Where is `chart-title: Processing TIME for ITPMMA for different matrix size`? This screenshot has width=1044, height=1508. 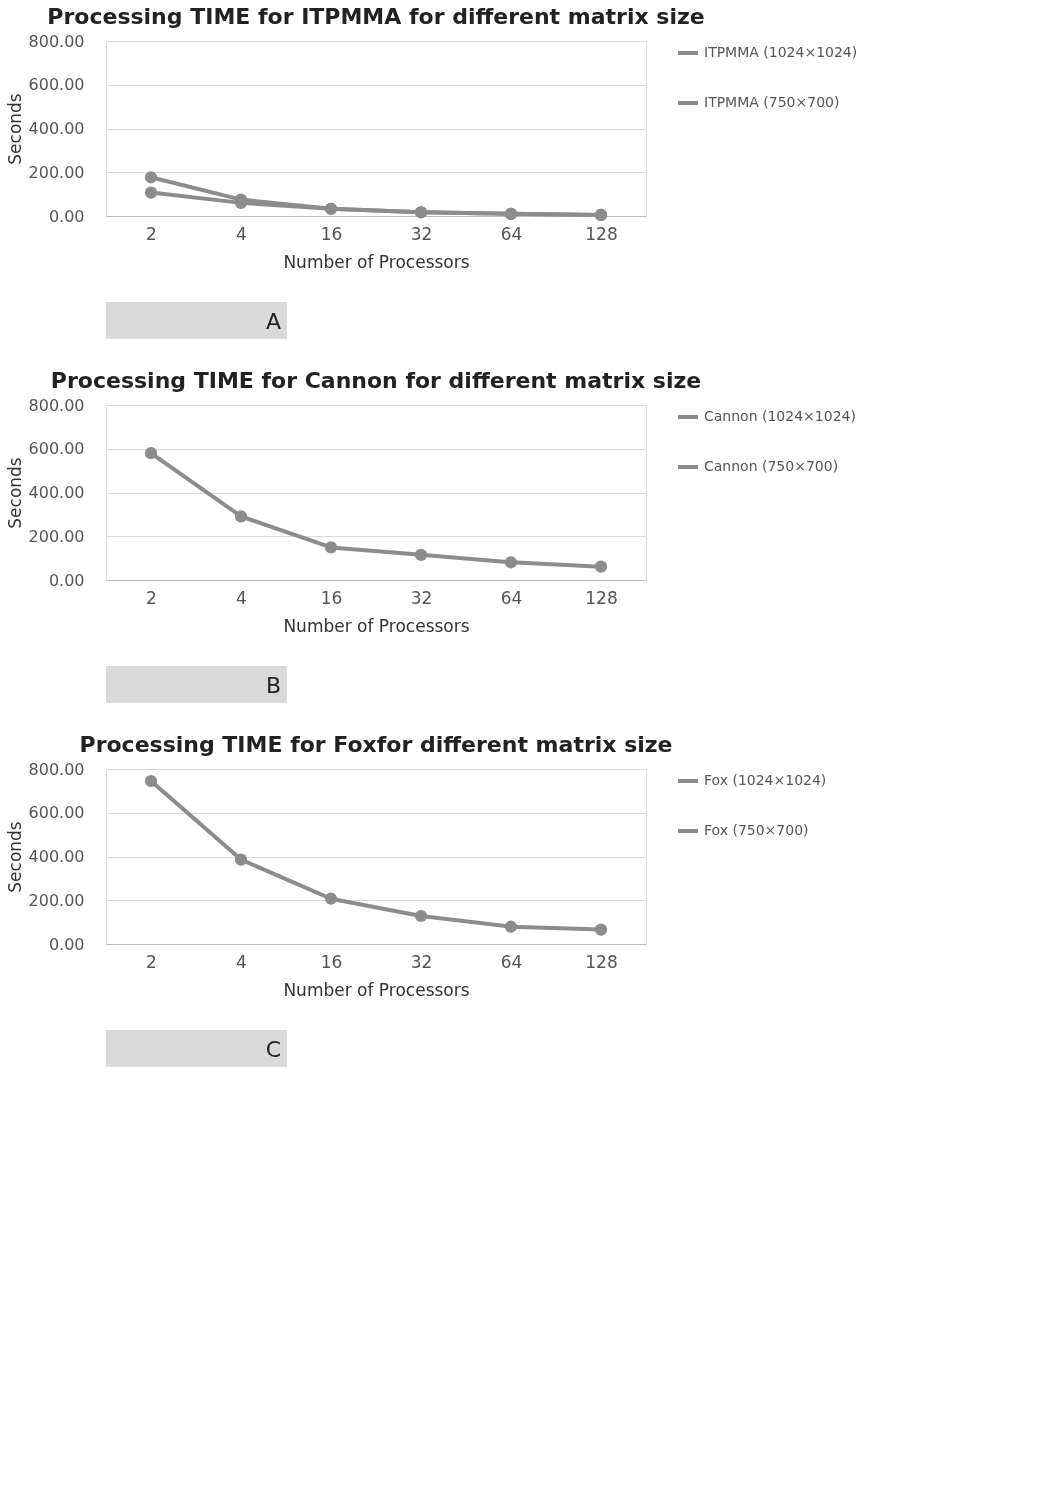 chart-title: Processing TIME for ITPMMA for different matrix size is located at coordinates (376, 16).